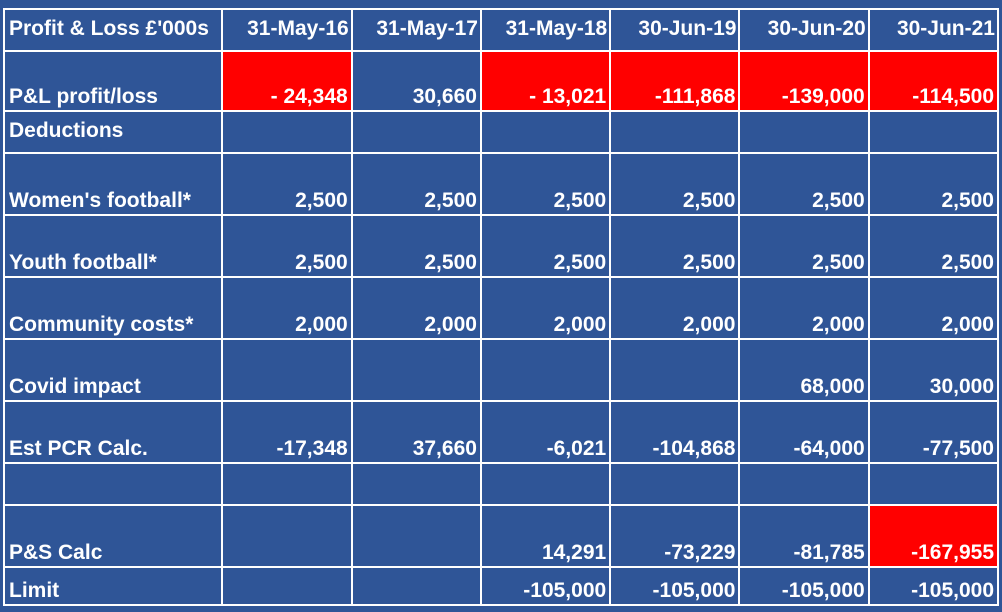 Image resolution: width=1002 pixels, height=612 pixels. What do you see at coordinates (287, 81) in the screenshot?
I see `value-cell: - 24,348` at bounding box center [287, 81].